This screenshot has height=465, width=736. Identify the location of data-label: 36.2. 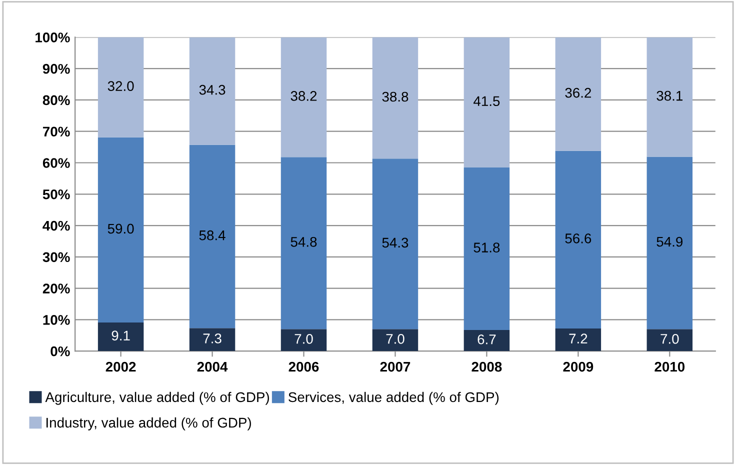
(578, 93).